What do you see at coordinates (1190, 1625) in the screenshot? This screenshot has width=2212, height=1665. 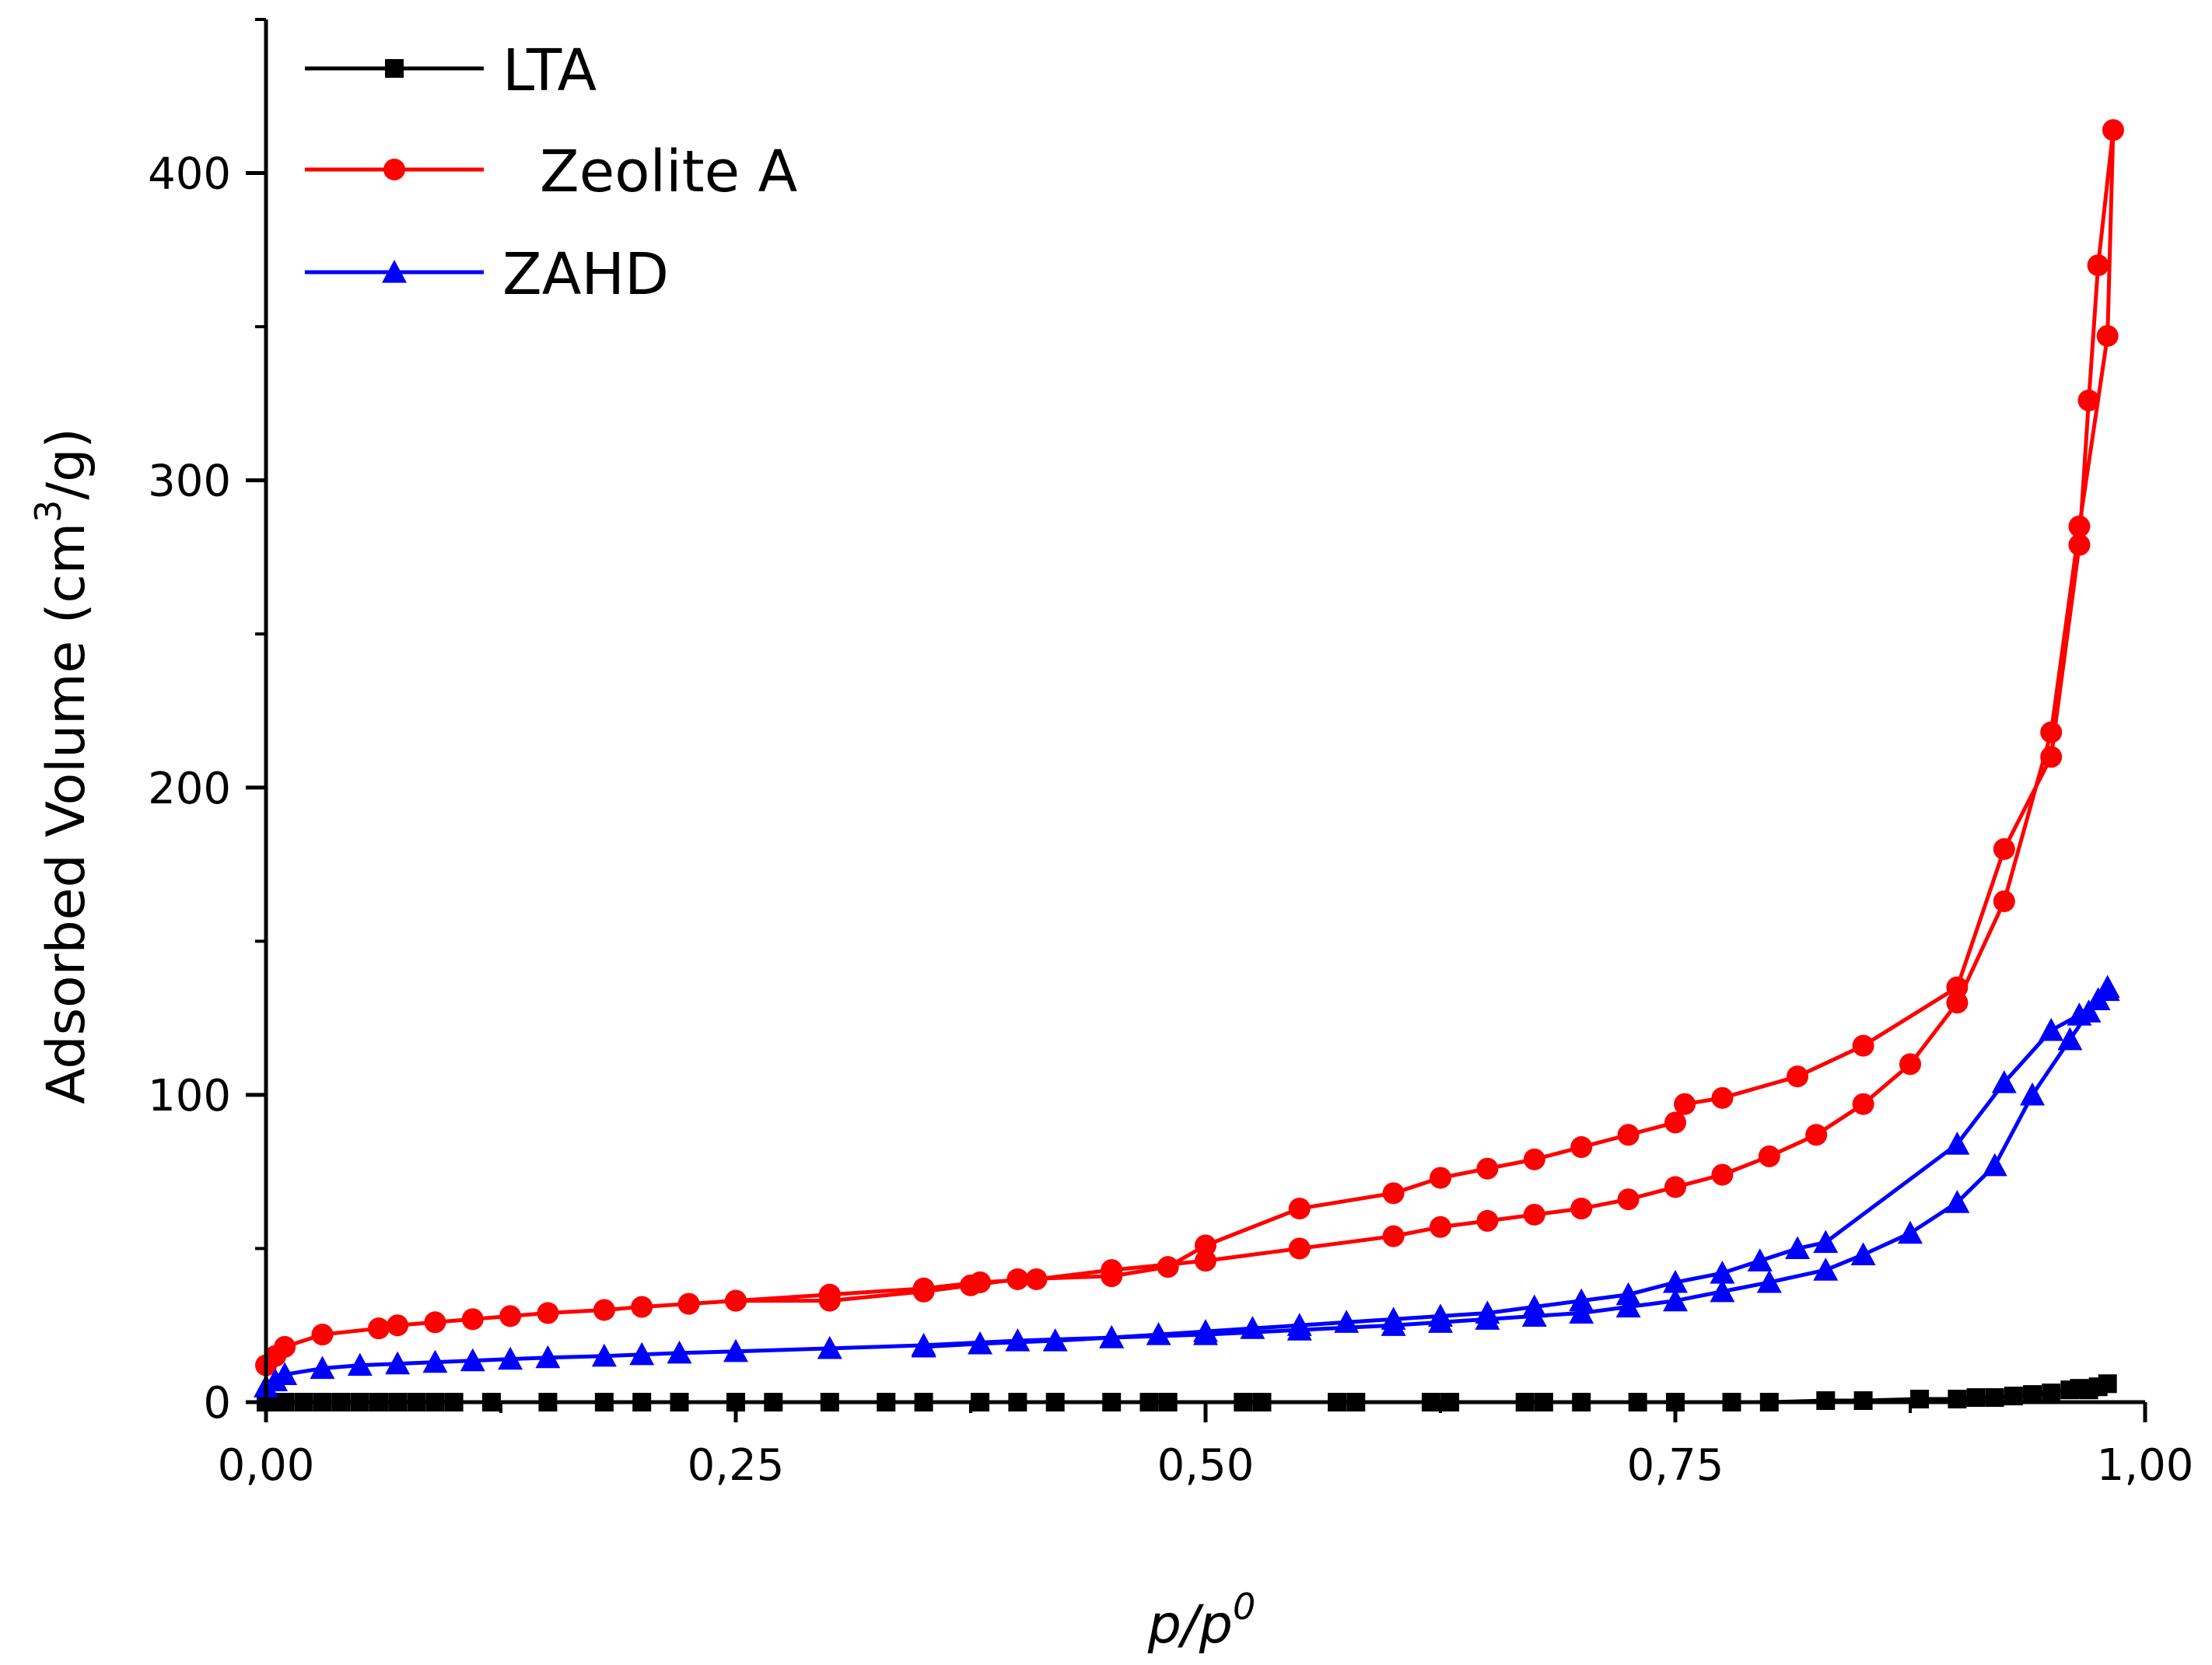 I see `x-axis-label-main: p/p` at bounding box center [1190, 1625].